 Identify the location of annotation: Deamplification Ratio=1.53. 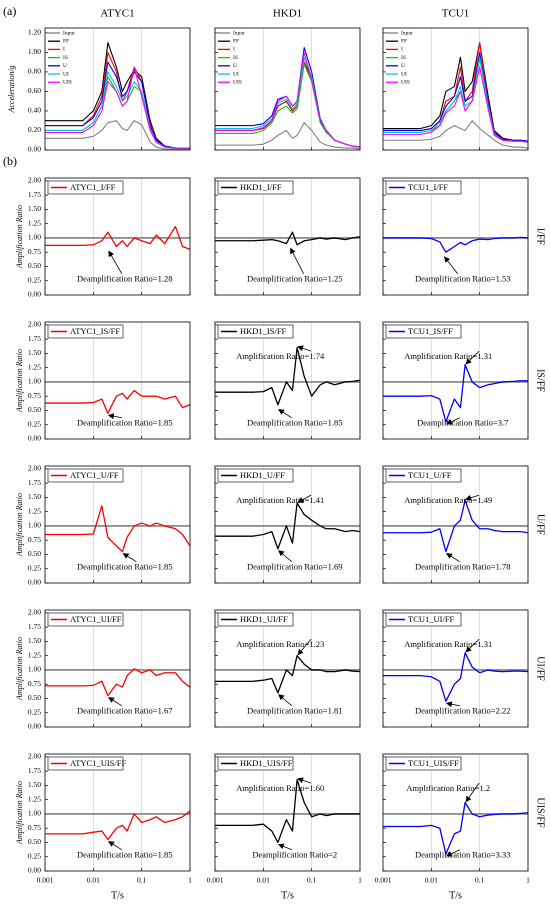
(462, 279).